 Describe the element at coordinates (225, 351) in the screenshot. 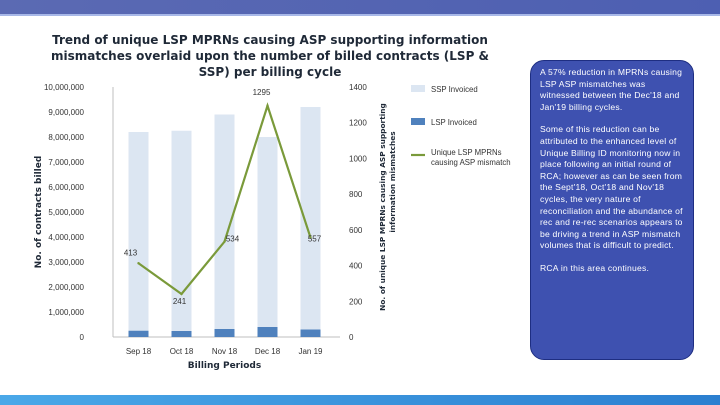

I see `x-tick-label: Nov 18` at that location.